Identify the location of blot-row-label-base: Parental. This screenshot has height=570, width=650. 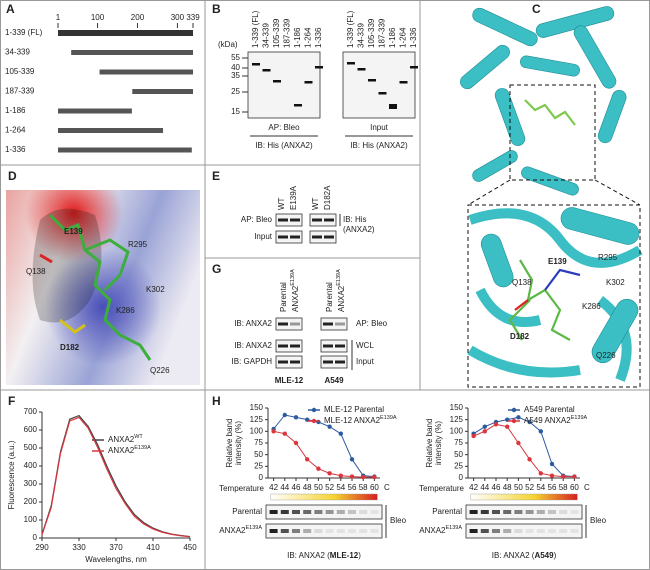
(247, 511).